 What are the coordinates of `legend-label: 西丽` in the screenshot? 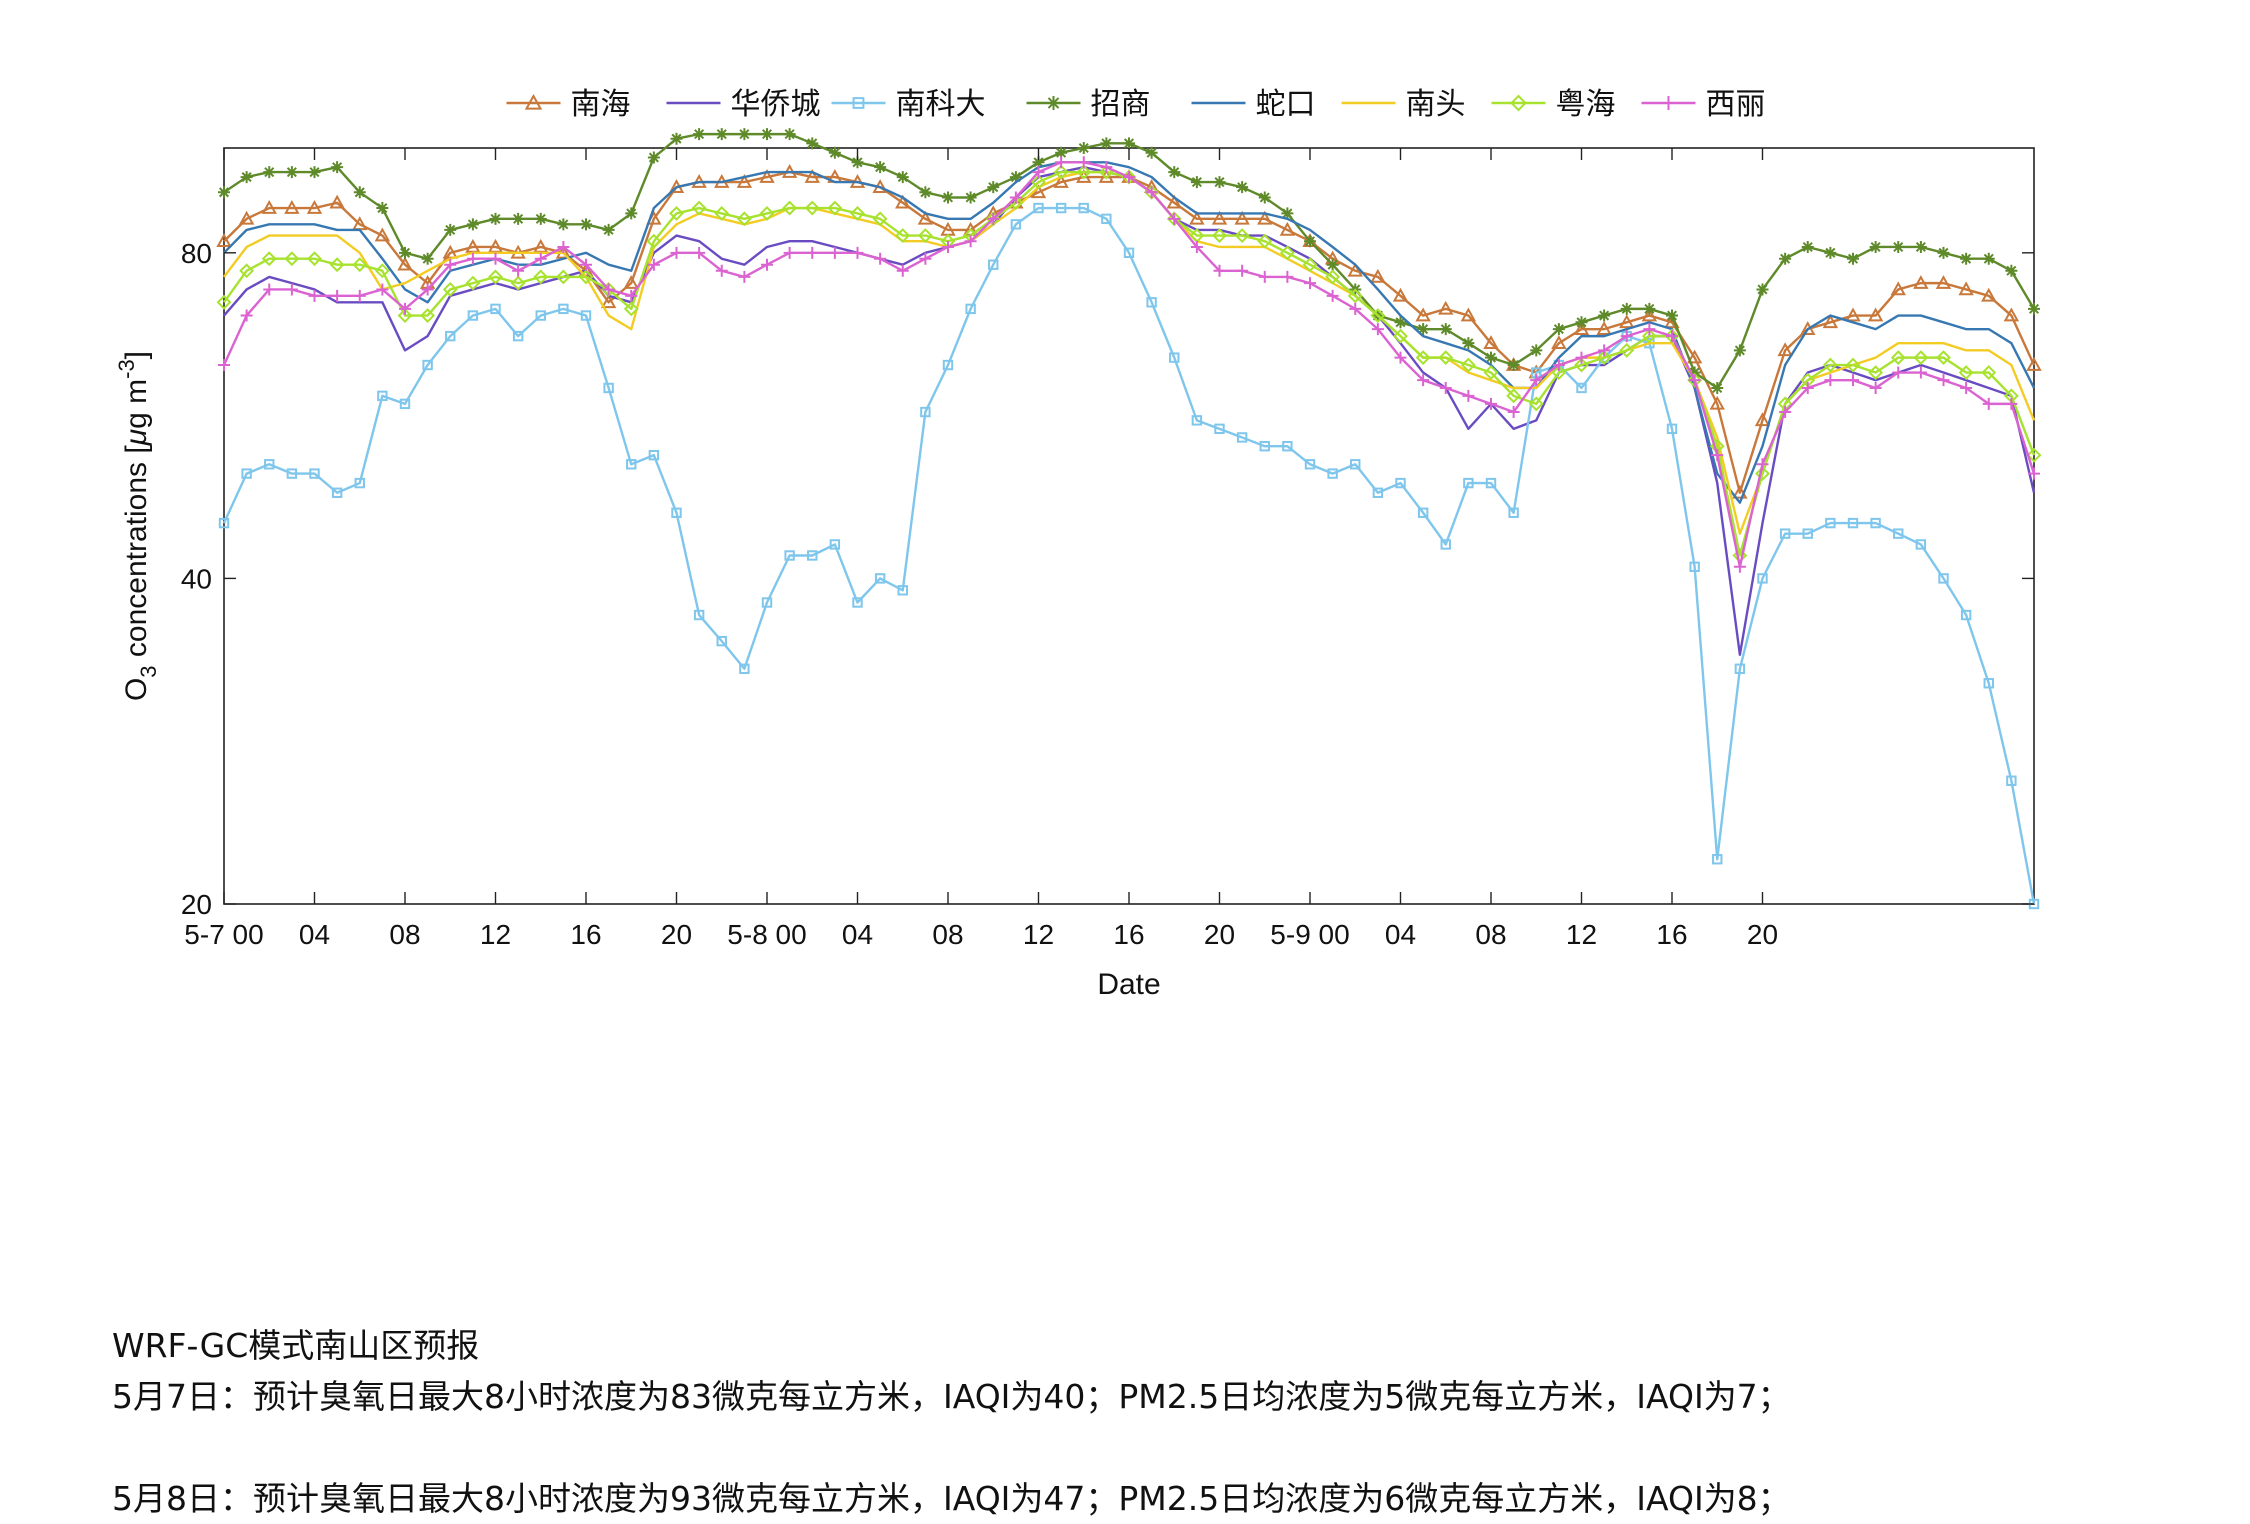 It's located at (1736, 104).